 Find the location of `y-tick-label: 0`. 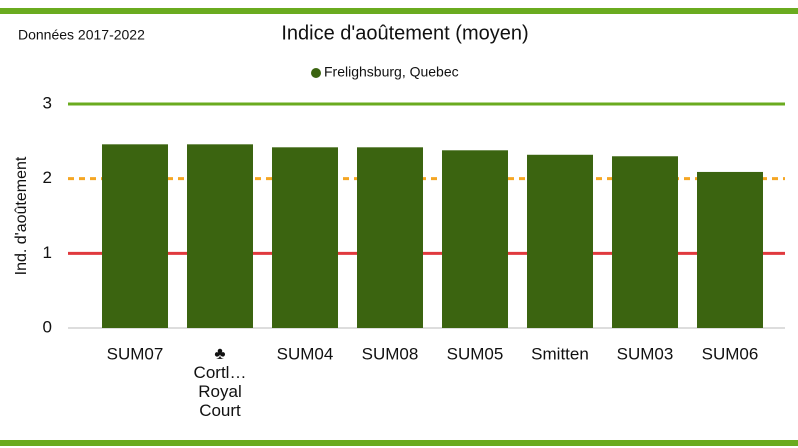

y-tick-label: 0 is located at coordinates (47, 326).